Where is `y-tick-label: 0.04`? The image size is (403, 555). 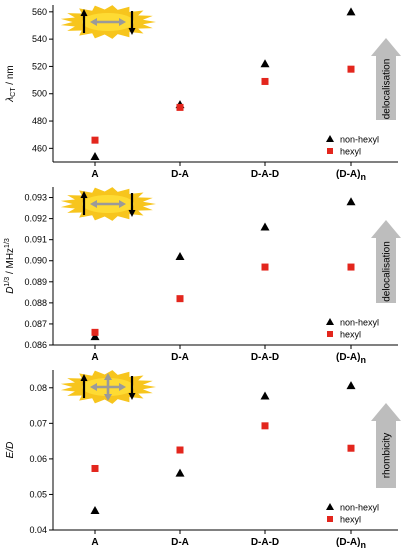
y-tick-label: 0.04 is located at coordinates (38, 530).